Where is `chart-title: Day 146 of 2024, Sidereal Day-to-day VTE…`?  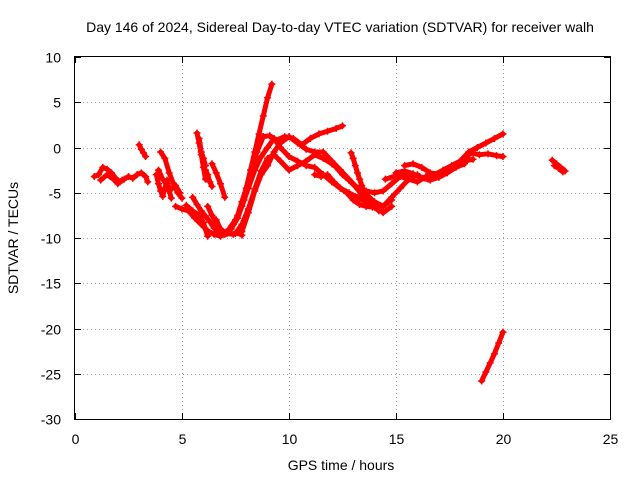 chart-title: Day 146 of 2024, Sidereal Day-to-day VTE… is located at coordinates (340, 27).